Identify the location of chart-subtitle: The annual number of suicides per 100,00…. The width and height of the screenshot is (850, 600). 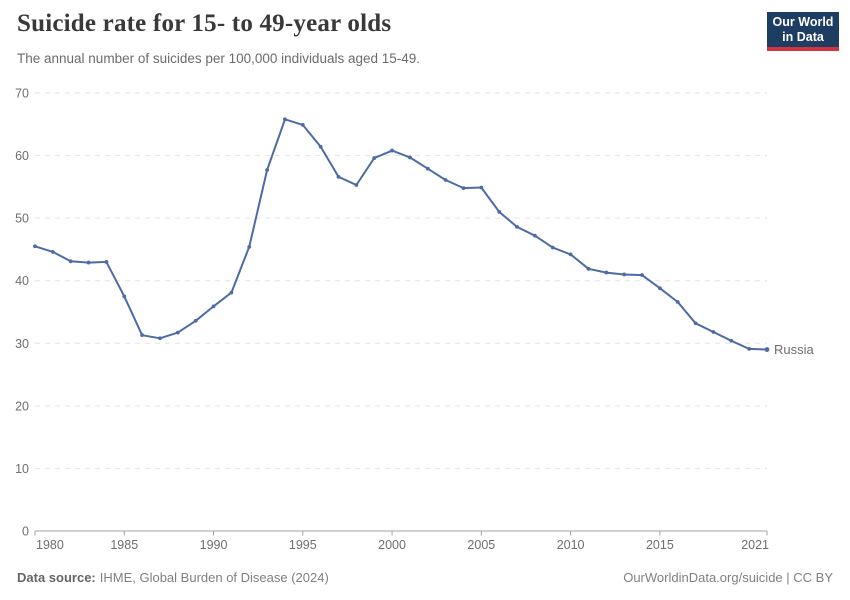
(219, 58).